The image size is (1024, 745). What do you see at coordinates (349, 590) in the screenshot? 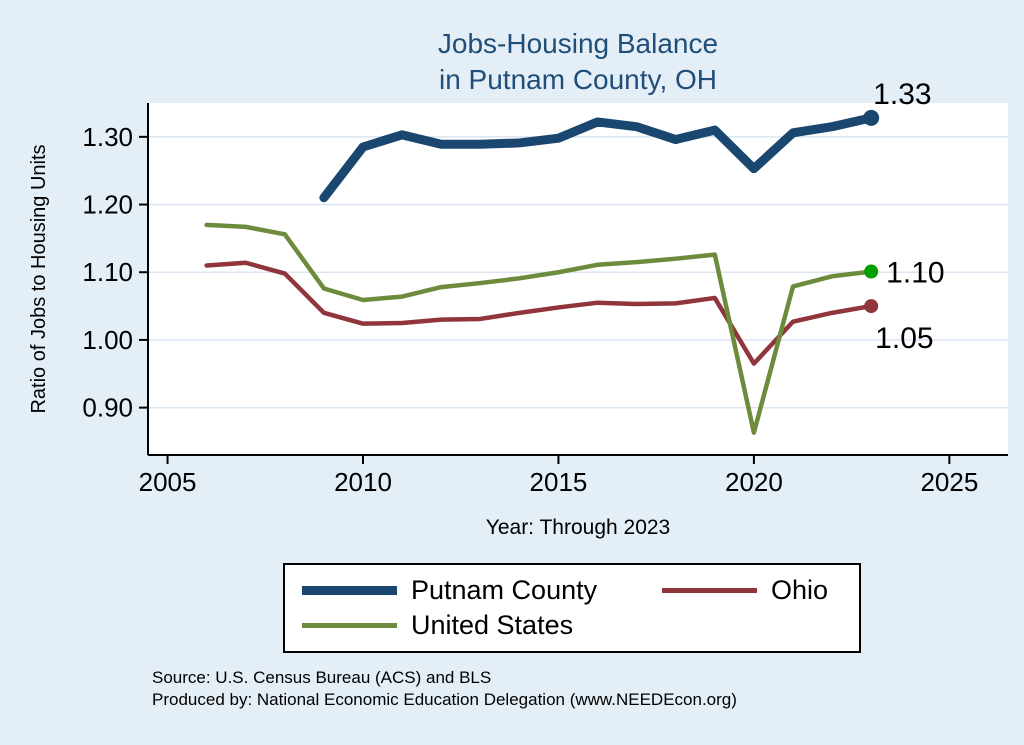
I see `legend-swatch-putnam-county` at bounding box center [349, 590].